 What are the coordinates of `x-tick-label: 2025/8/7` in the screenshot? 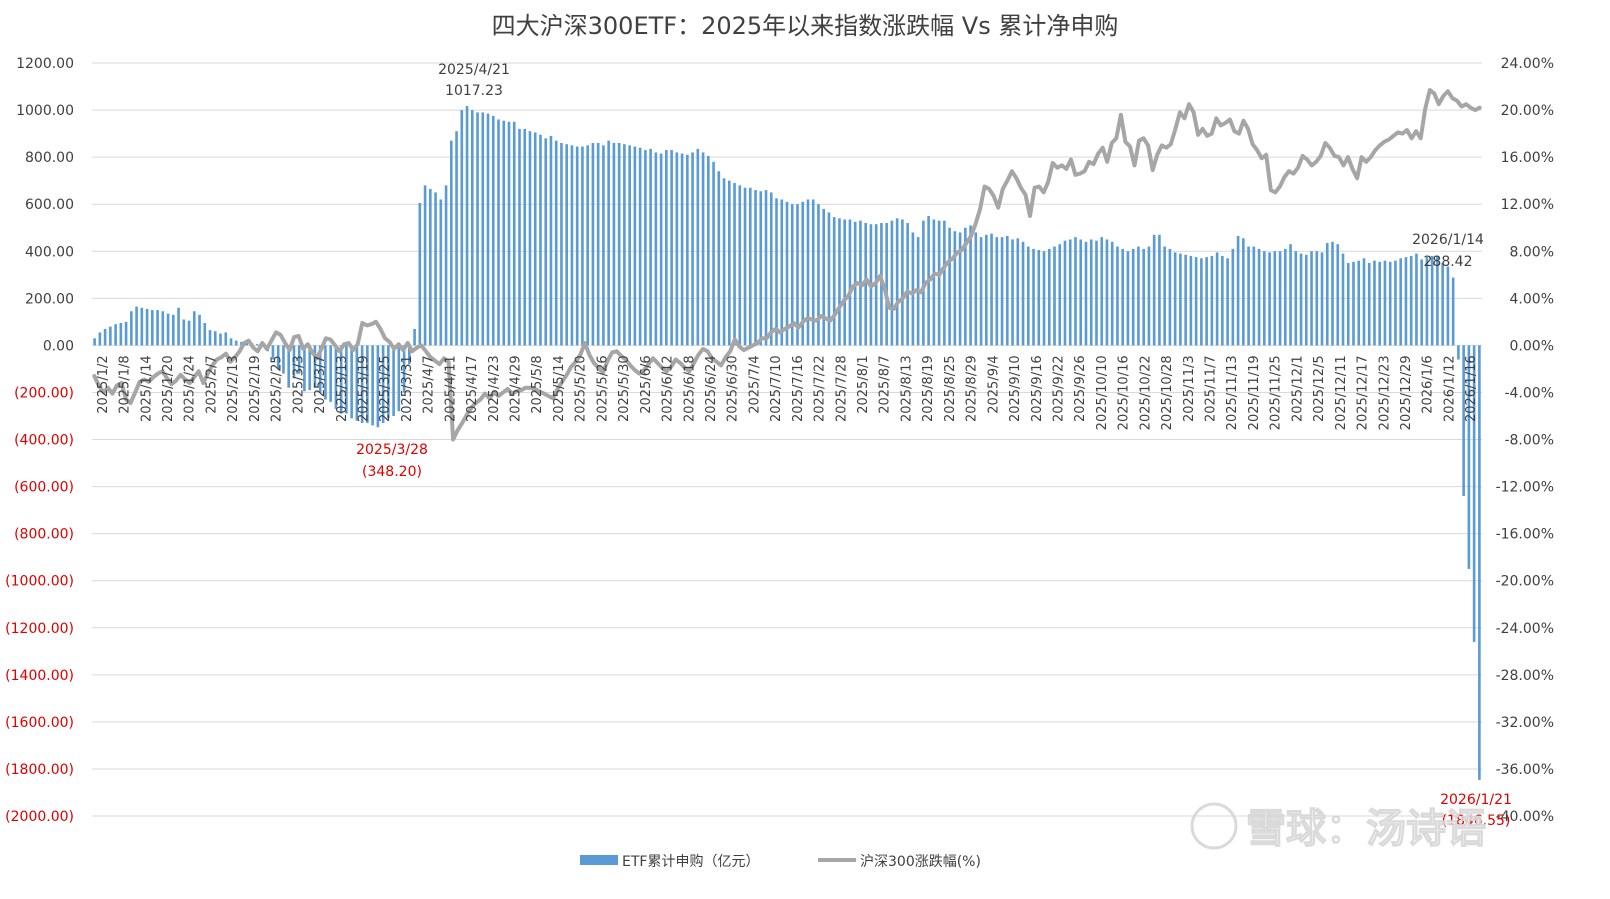 It's located at (885, 384).